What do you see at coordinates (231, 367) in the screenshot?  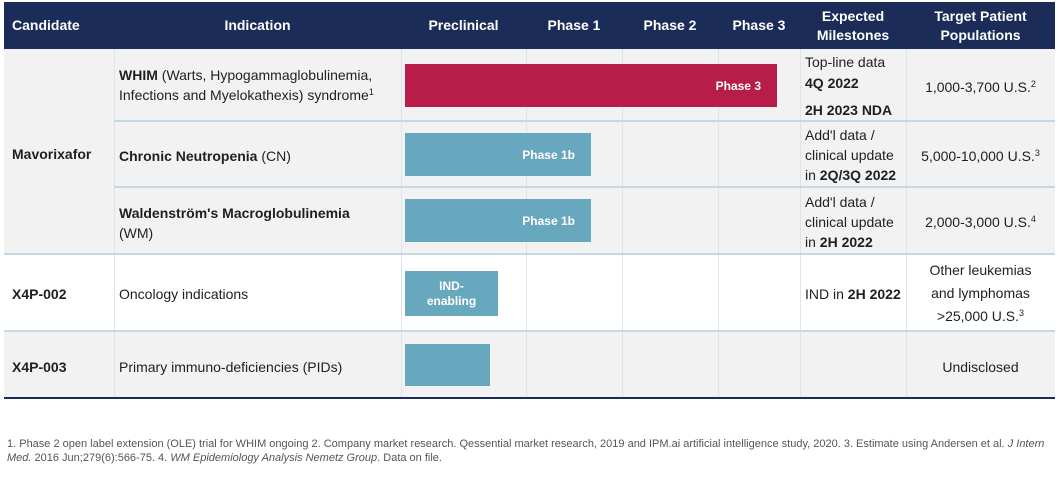 I see `indication-x4p003: Primary immuno-deficiencies (PIDs)` at bounding box center [231, 367].